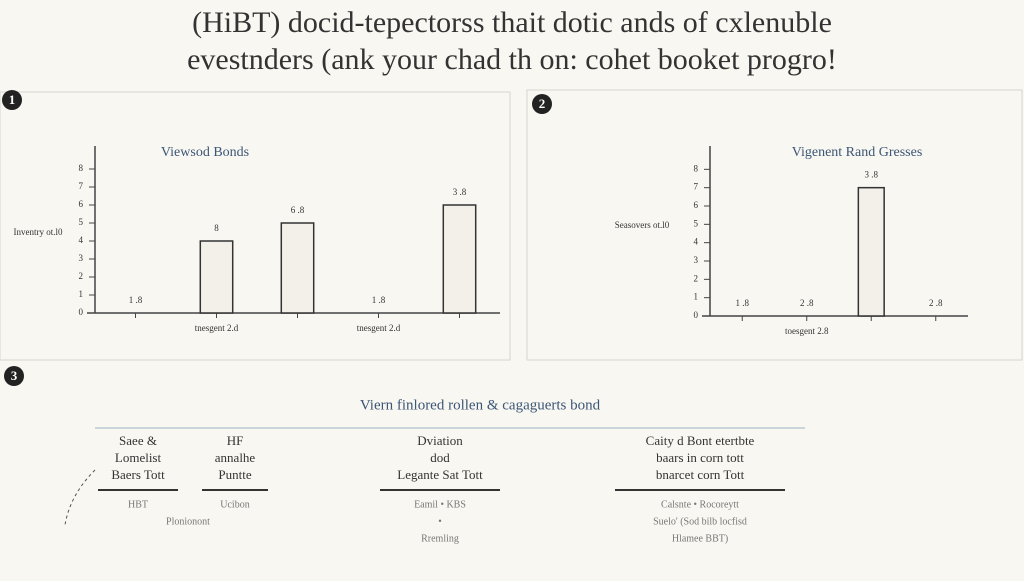  What do you see at coordinates (700, 440) in the screenshot?
I see `column-head: Caity d Bont etertbte` at bounding box center [700, 440].